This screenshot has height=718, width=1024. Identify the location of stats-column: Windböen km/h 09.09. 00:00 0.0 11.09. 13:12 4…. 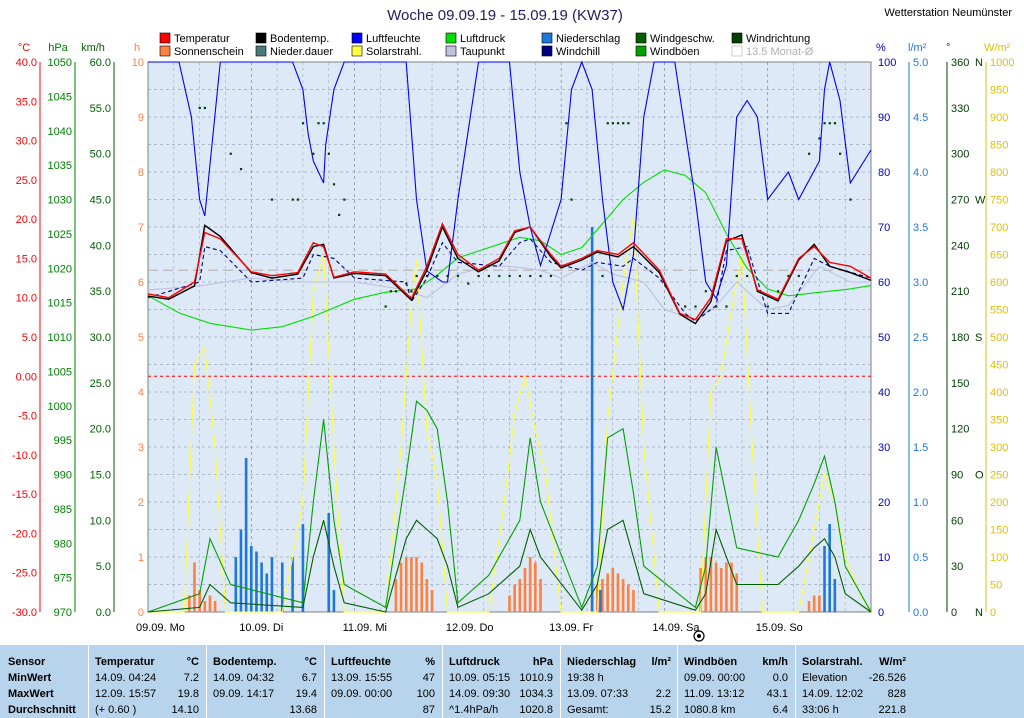
(736, 681).